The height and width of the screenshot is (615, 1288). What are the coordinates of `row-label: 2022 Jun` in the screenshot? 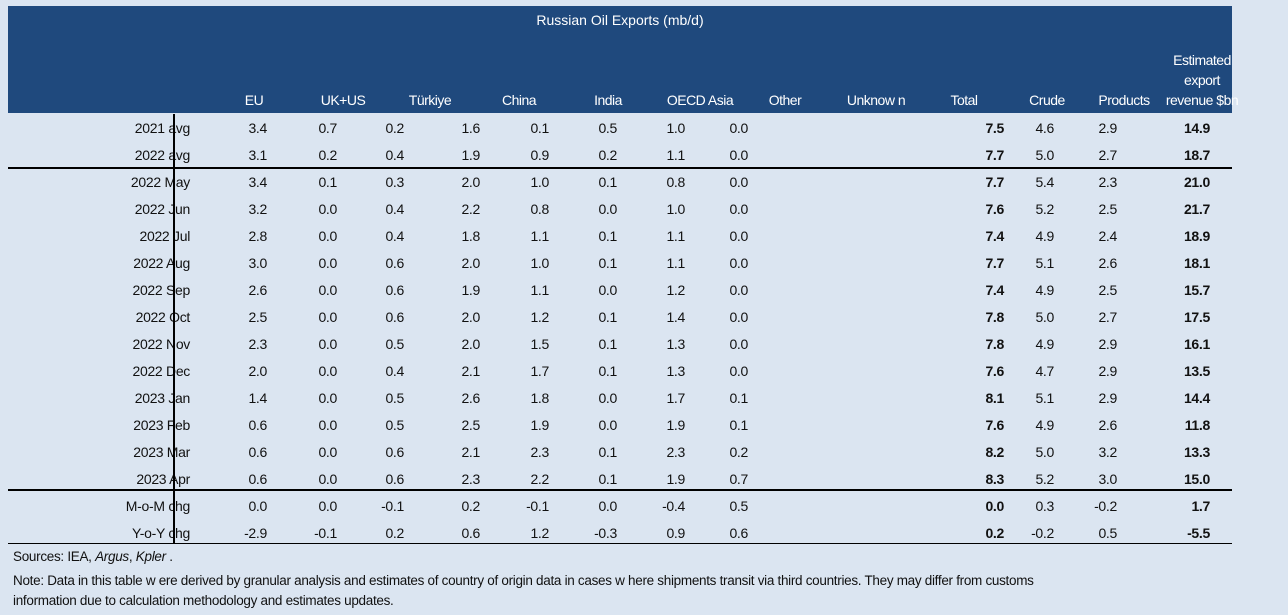 It's located at (162, 209).